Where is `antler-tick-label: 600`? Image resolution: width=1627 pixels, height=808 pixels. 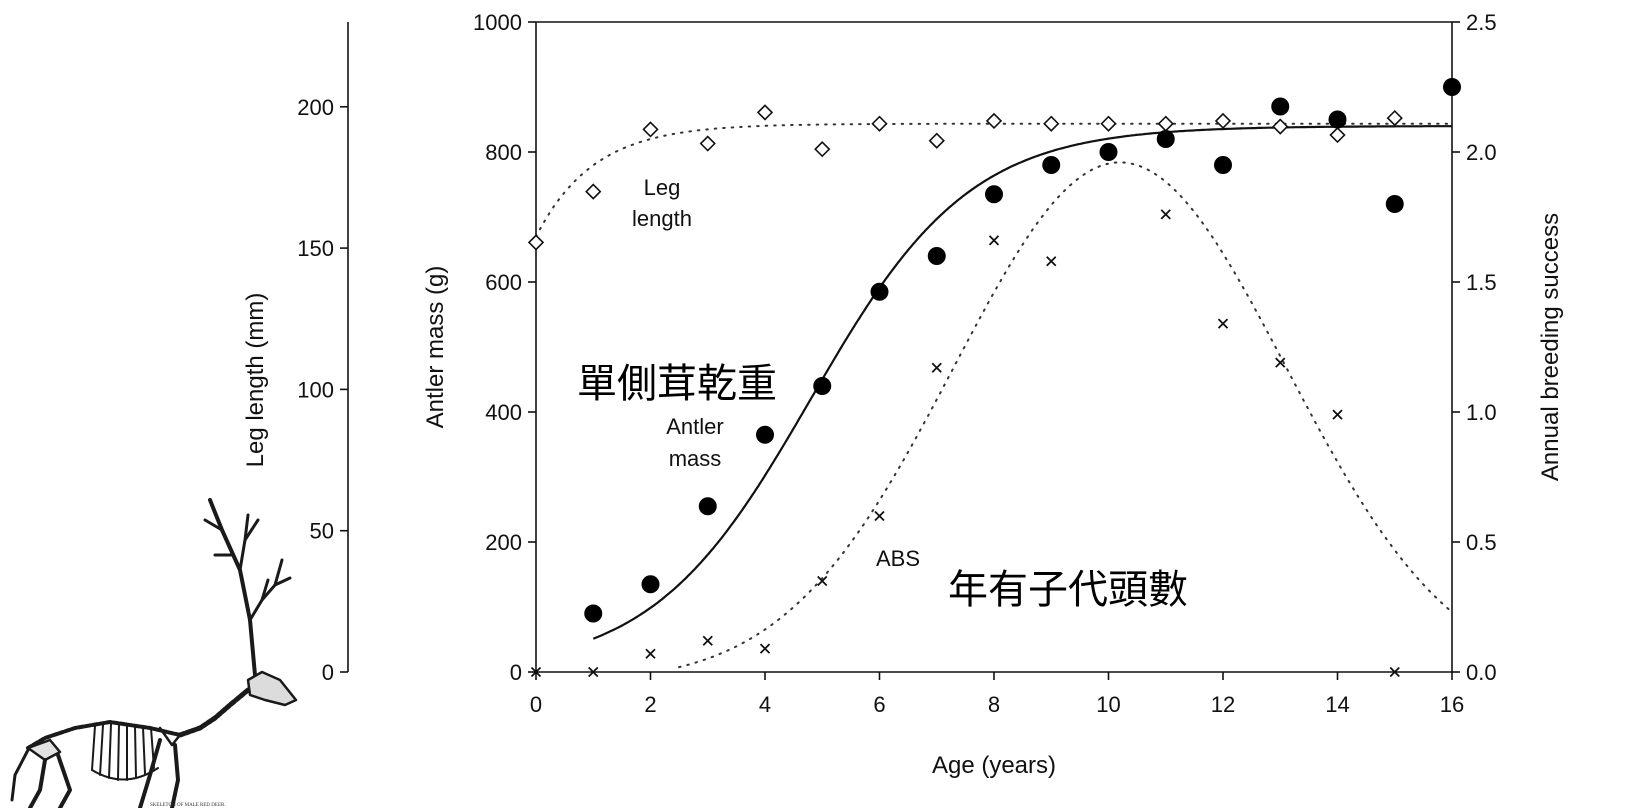 antler-tick-label: 600 is located at coordinates (503, 282).